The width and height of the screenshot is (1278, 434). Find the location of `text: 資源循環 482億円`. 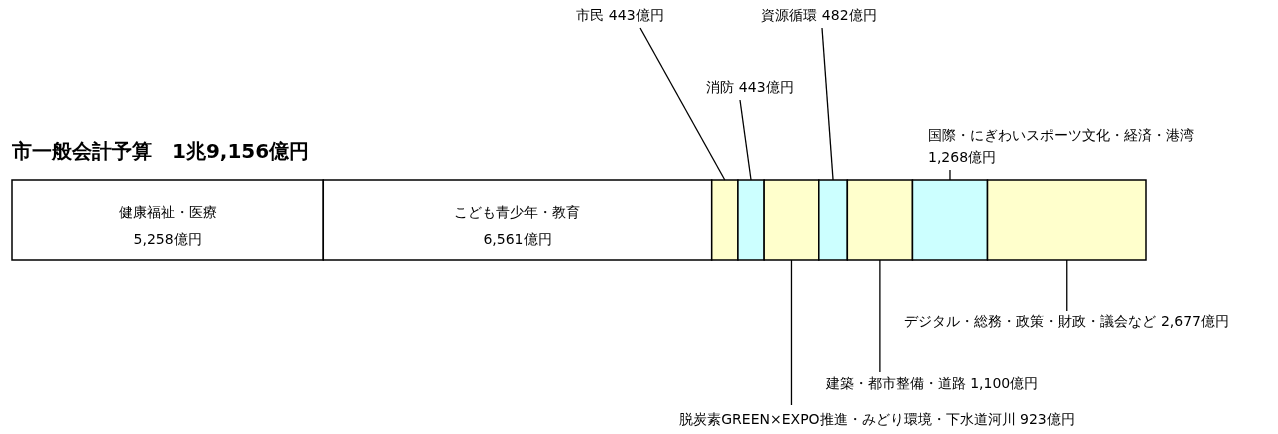

text: 資源循環 482億円 is located at coordinates (819, 15).